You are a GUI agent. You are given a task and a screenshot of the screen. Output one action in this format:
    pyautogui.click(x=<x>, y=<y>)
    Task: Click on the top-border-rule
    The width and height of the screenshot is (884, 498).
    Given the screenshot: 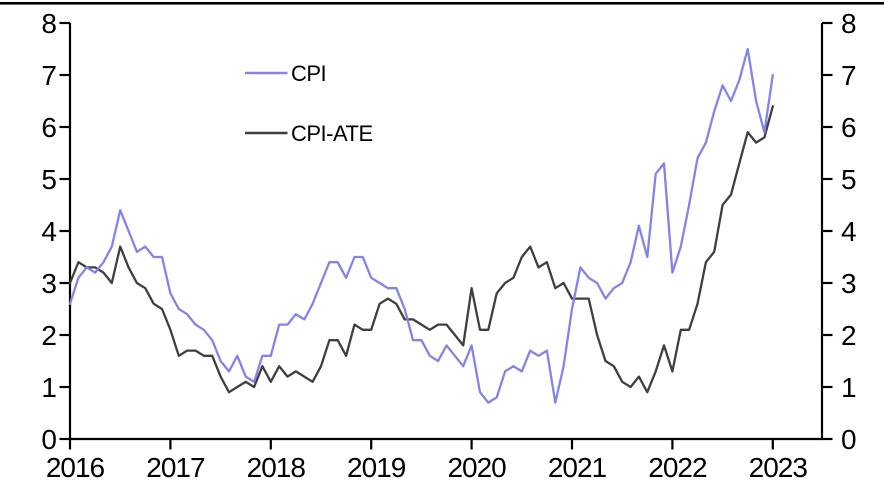 What is the action you would take?
    pyautogui.click(x=442, y=3)
    